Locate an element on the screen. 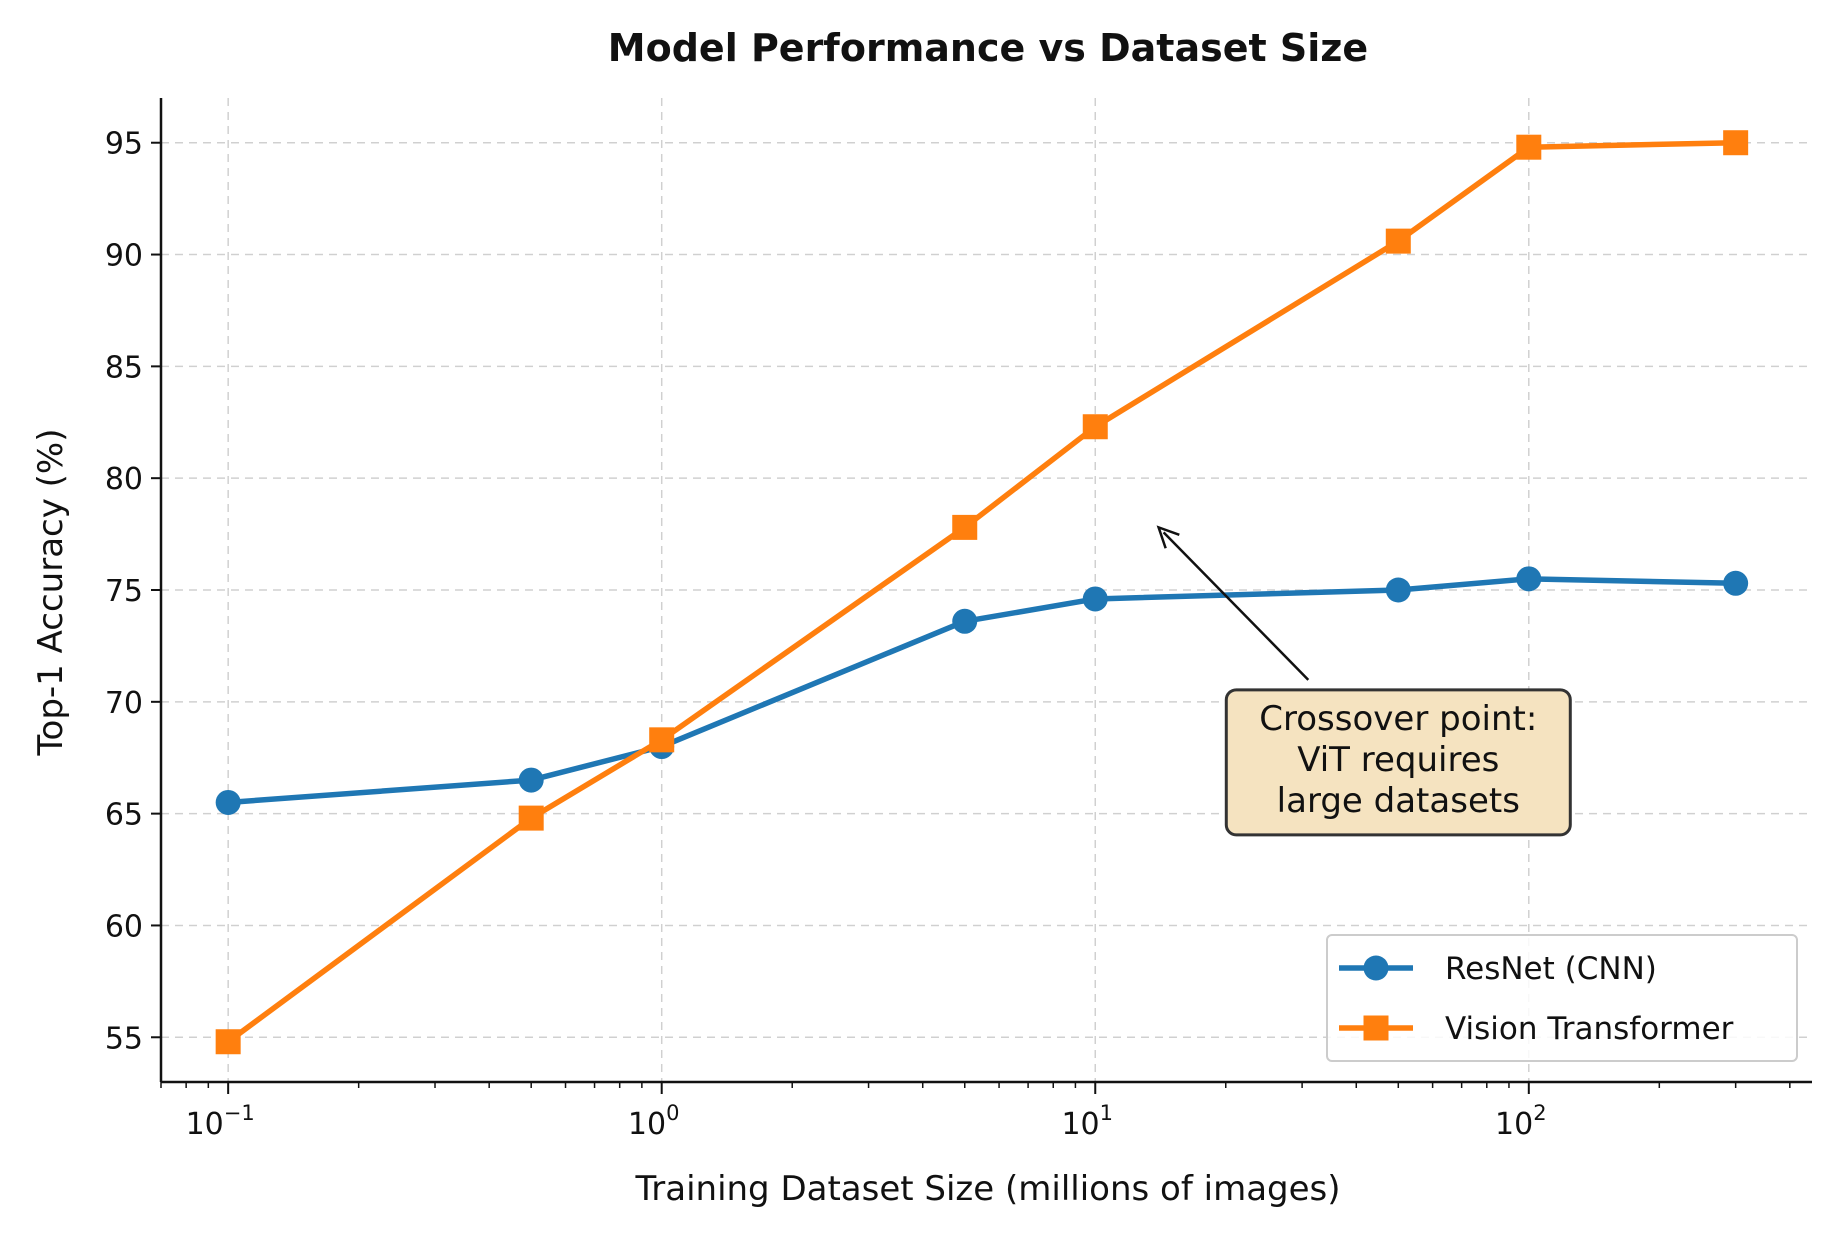 Image resolution: width=1834 pixels, height=1234 pixels. y-tick-label: 90 is located at coordinates (124, 256).